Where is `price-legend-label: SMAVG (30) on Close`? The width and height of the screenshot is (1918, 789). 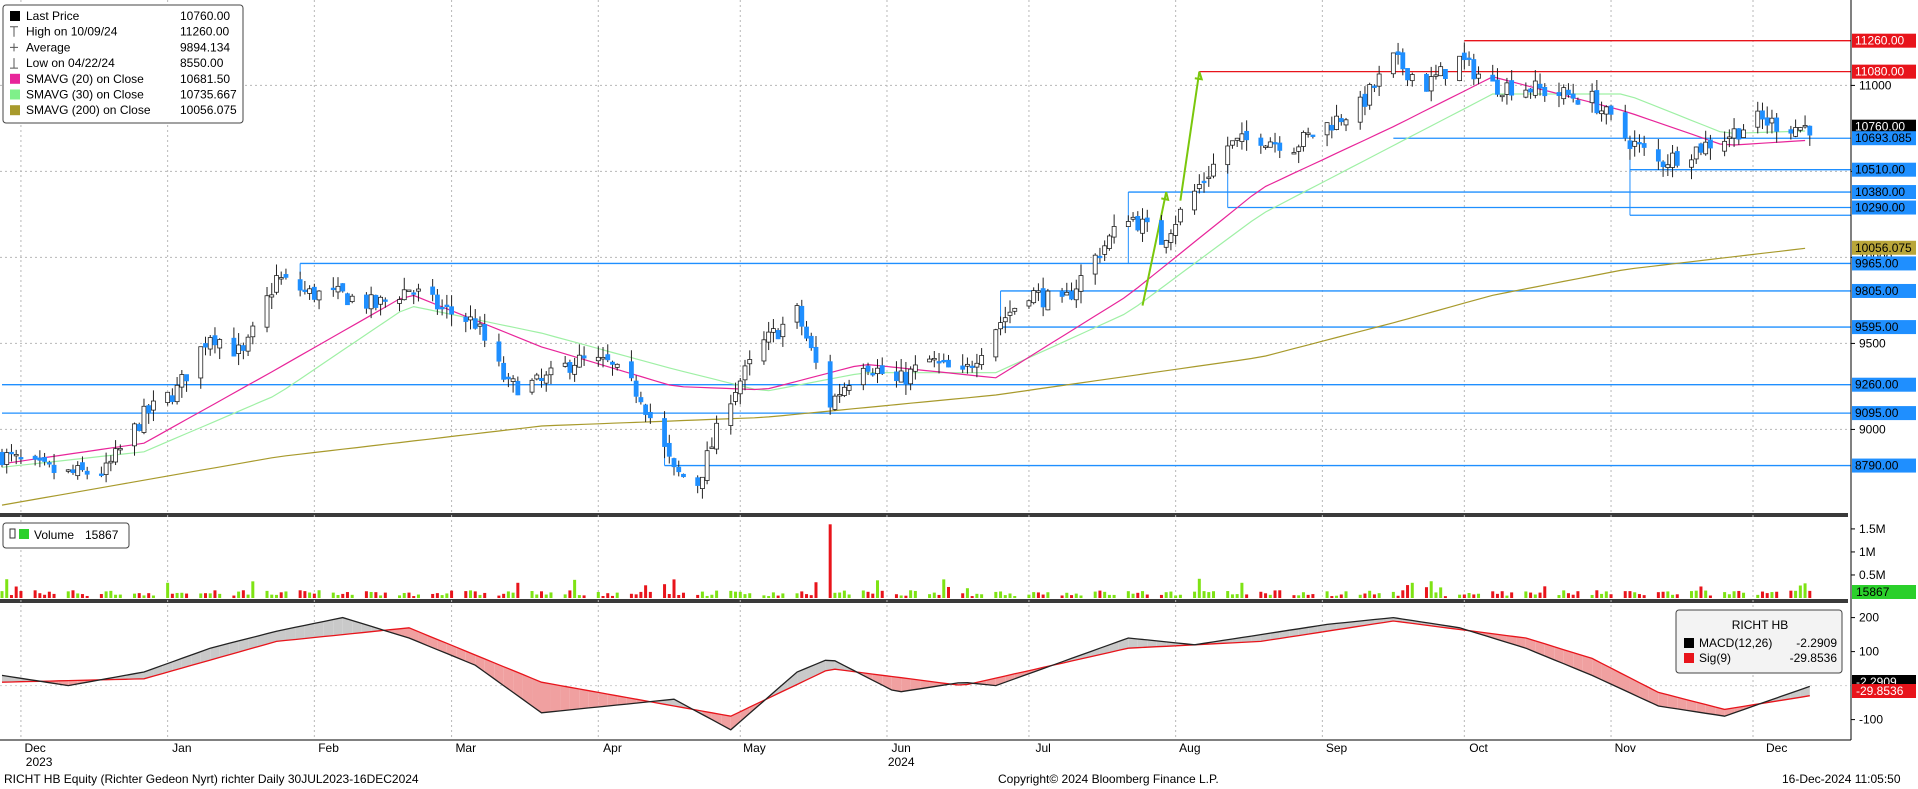
price-legend-label: SMAVG (30) on Close is located at coordinates (85, 95).